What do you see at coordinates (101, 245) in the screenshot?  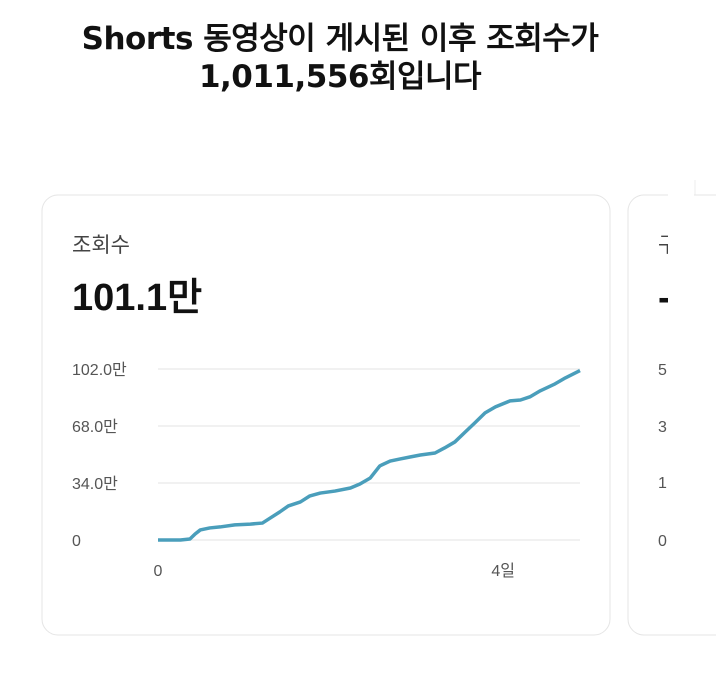 I see `card-label: 조회수` at bounding box center [101, 245].